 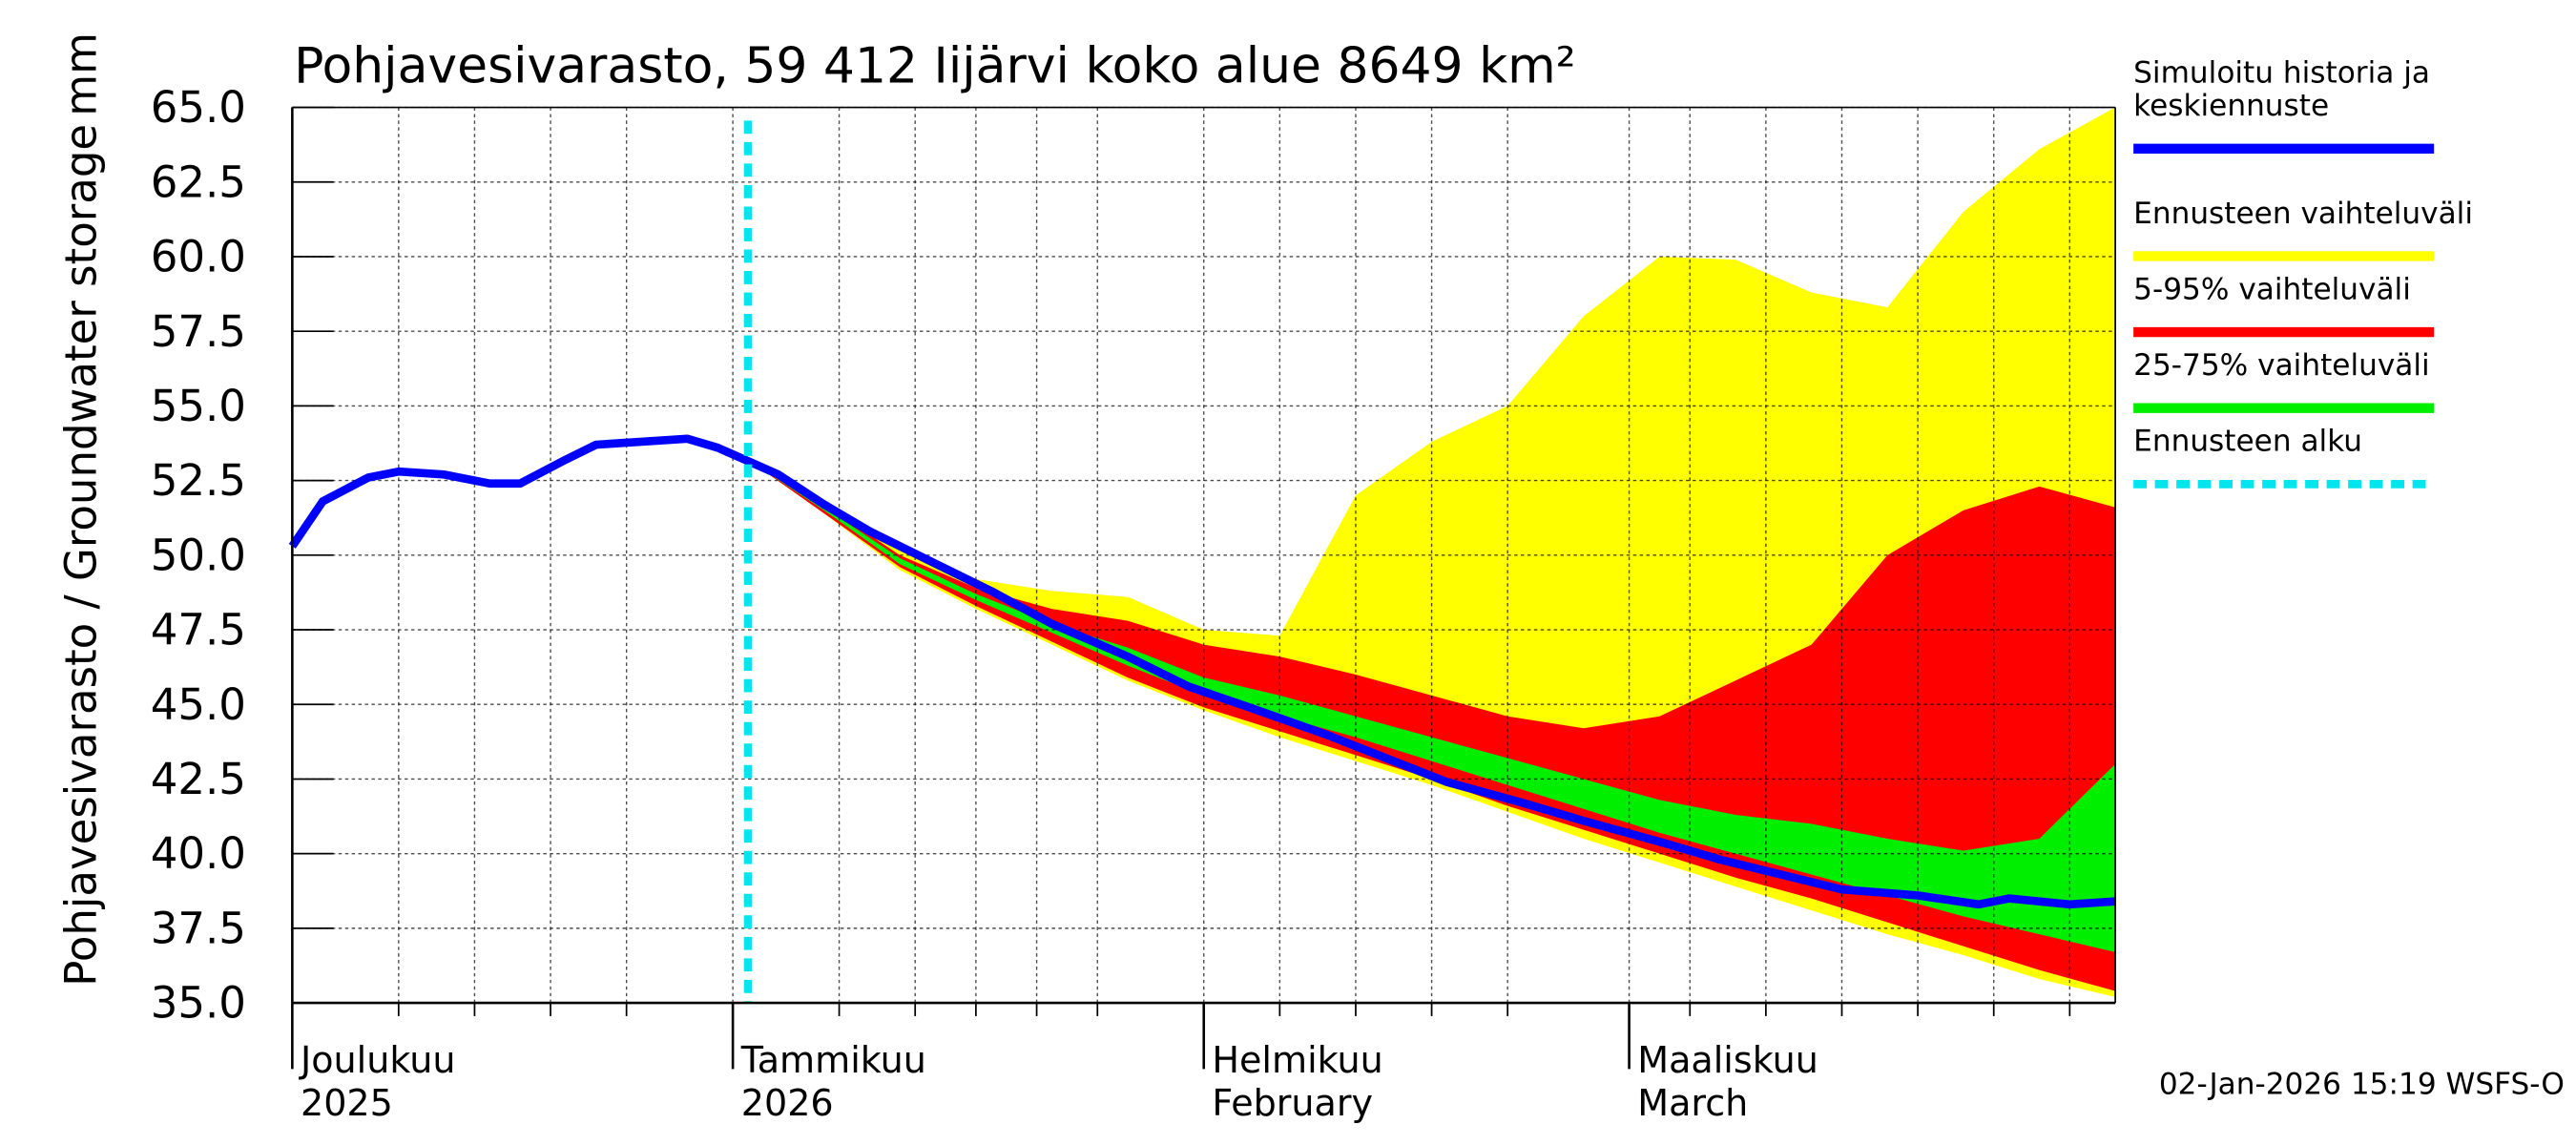 I want to click on y-tick-label: 55.0, so click(x=198, y=406).